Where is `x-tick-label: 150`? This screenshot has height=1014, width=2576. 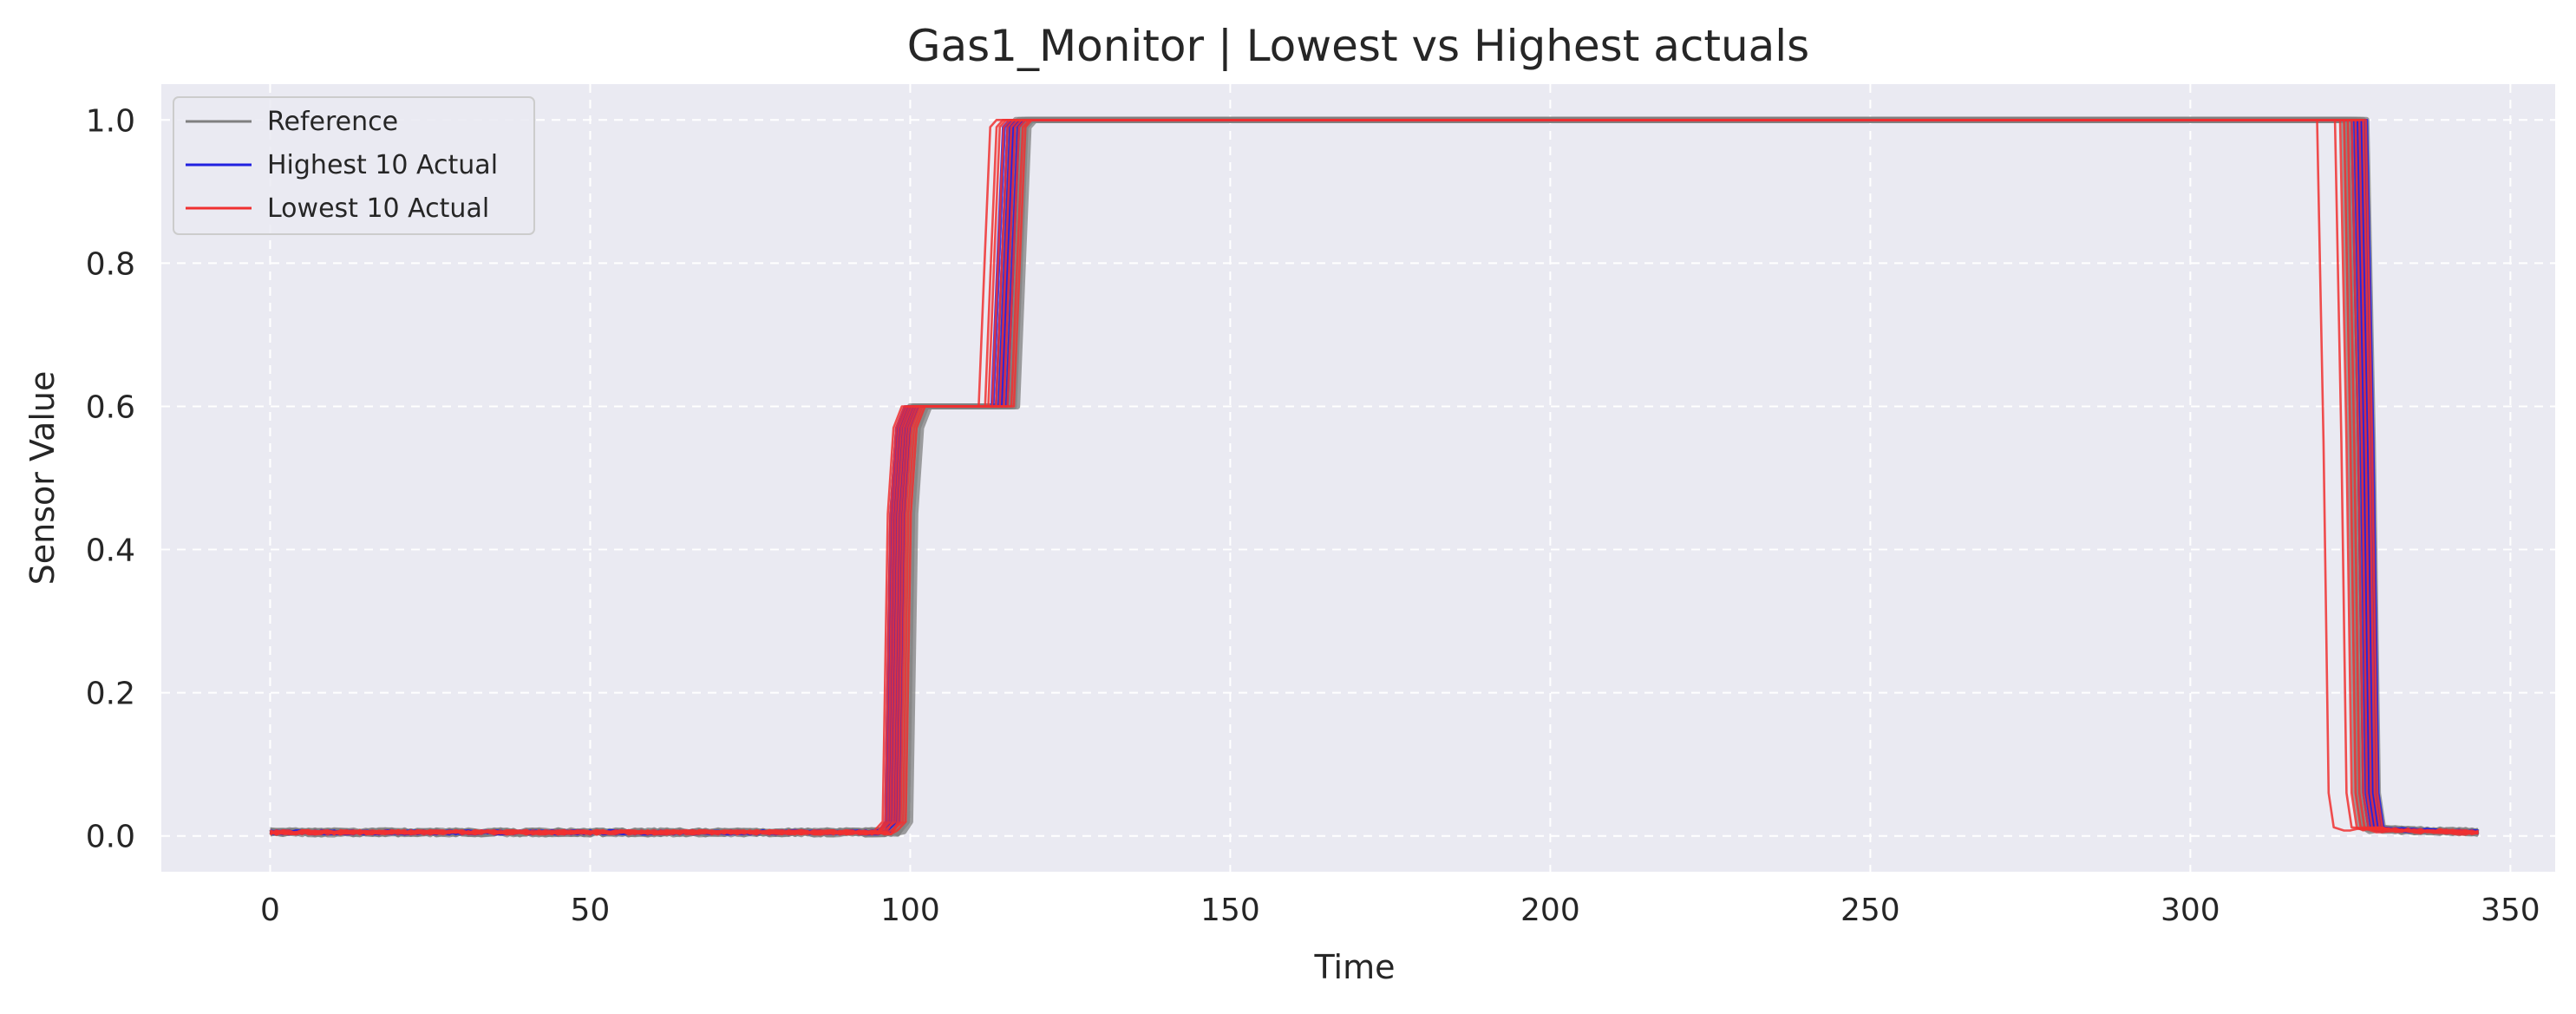
x-tick-label: 150 is located at coordinates (1230, 910).